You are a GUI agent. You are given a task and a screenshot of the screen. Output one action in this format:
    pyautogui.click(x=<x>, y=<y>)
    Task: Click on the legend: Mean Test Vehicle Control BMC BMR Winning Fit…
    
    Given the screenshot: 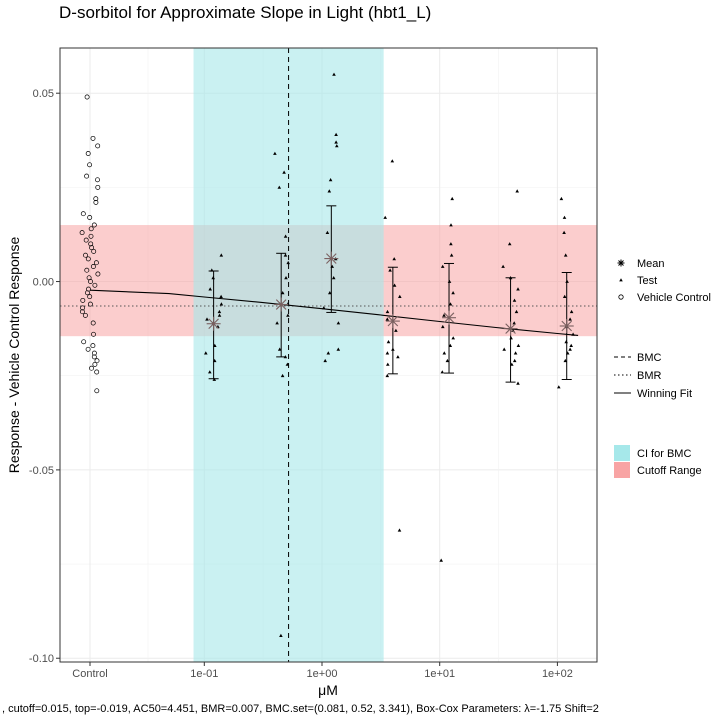 What is the action you would take?
    pyautogui.click(x=662, y=368)
    